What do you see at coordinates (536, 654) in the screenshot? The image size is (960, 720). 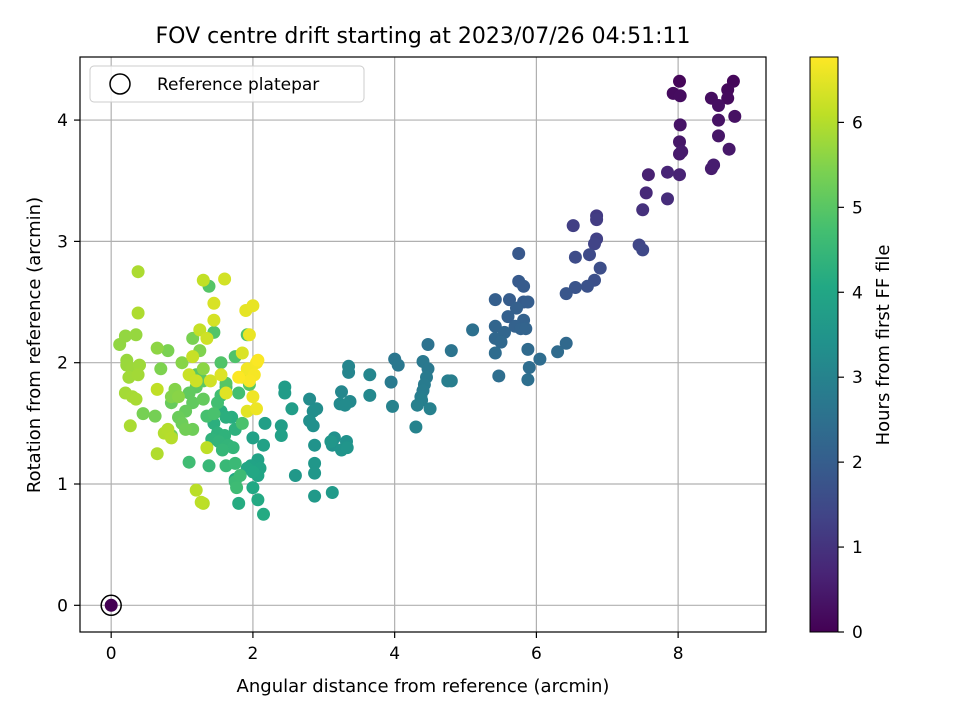 I see `x-tick-label: 6` at bounding box center [536, 654].